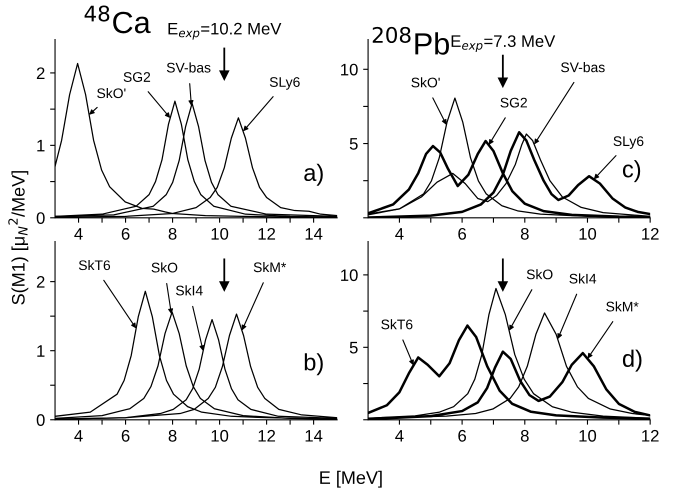 The image size is (688, 495). I want to click on text: SG2, so click(137, 77).